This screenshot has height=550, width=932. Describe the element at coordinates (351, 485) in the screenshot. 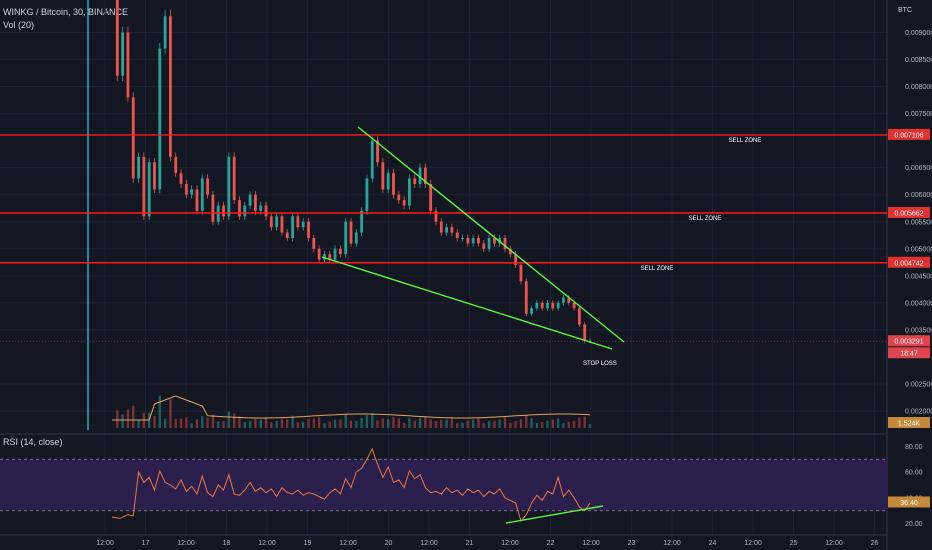

I see `rsi-line` at that location.